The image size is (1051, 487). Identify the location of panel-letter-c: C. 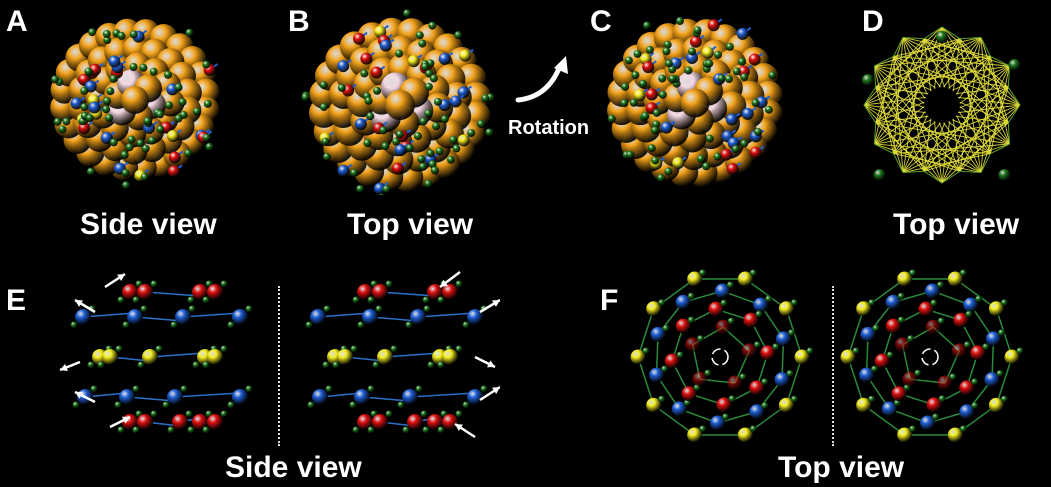
(601, 21).